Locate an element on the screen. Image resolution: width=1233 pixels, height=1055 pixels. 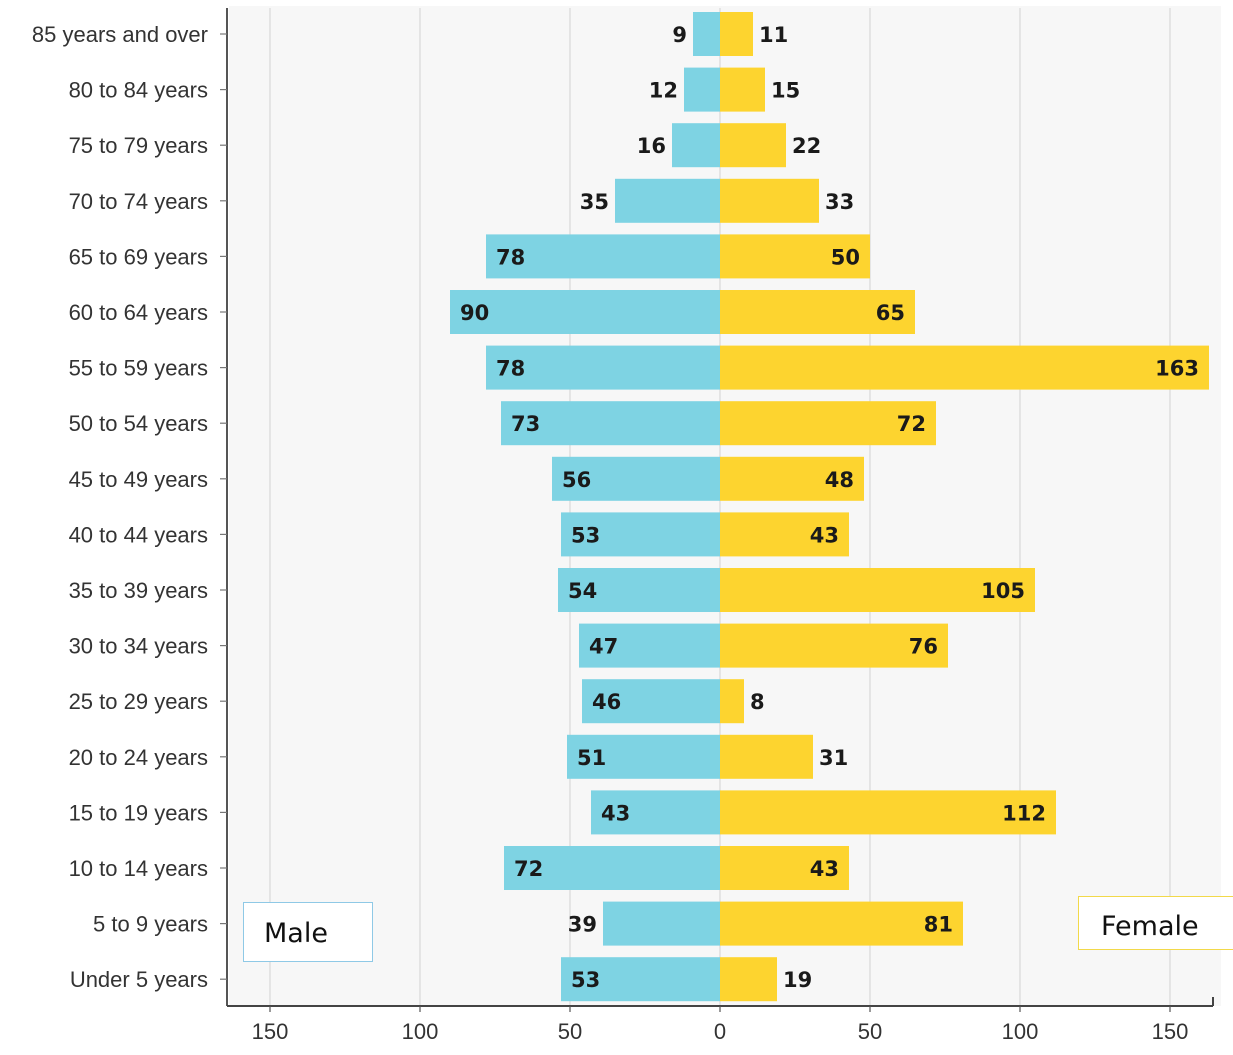
category-label: 30 to 34 years is located at coordinates (138, 646).